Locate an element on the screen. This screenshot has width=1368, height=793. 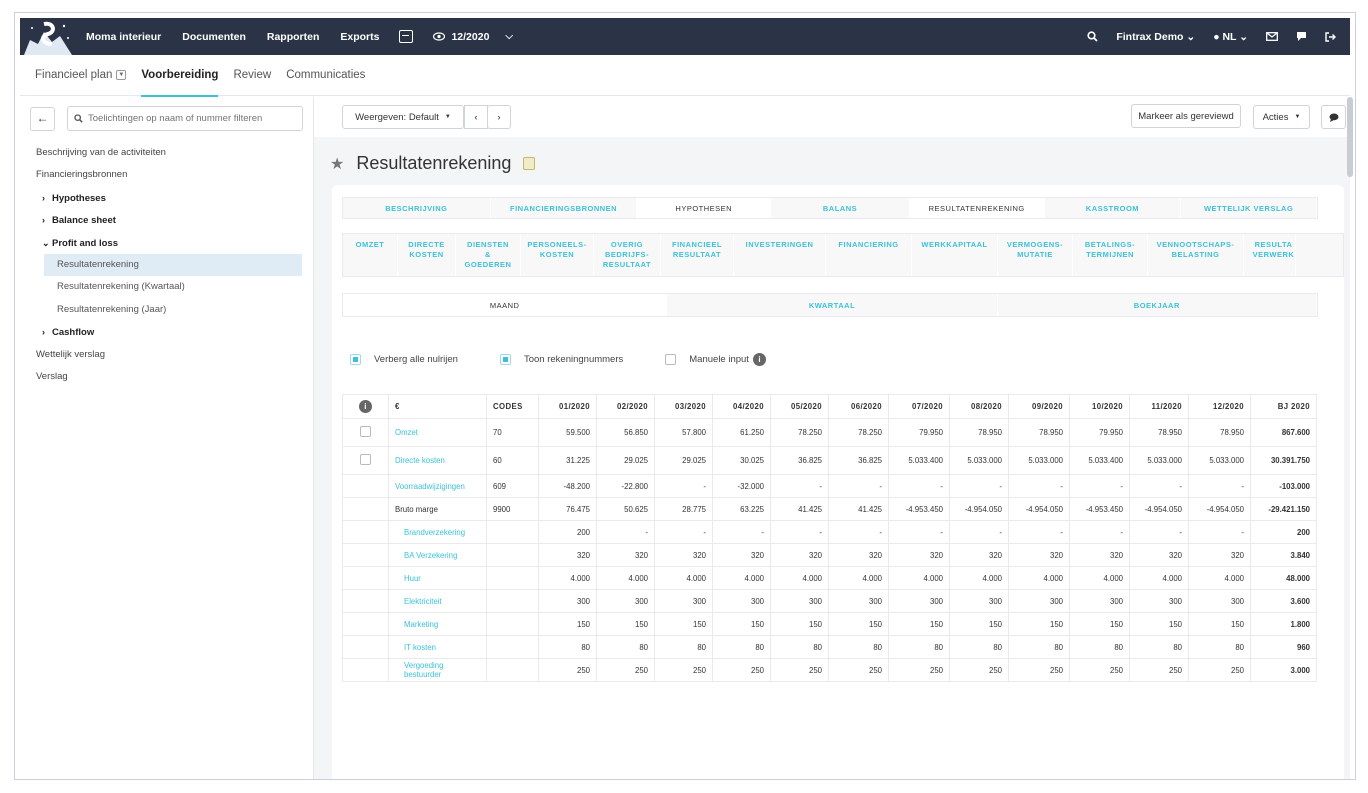
row-total: 867.600 is located at coordinates (1283, 432).